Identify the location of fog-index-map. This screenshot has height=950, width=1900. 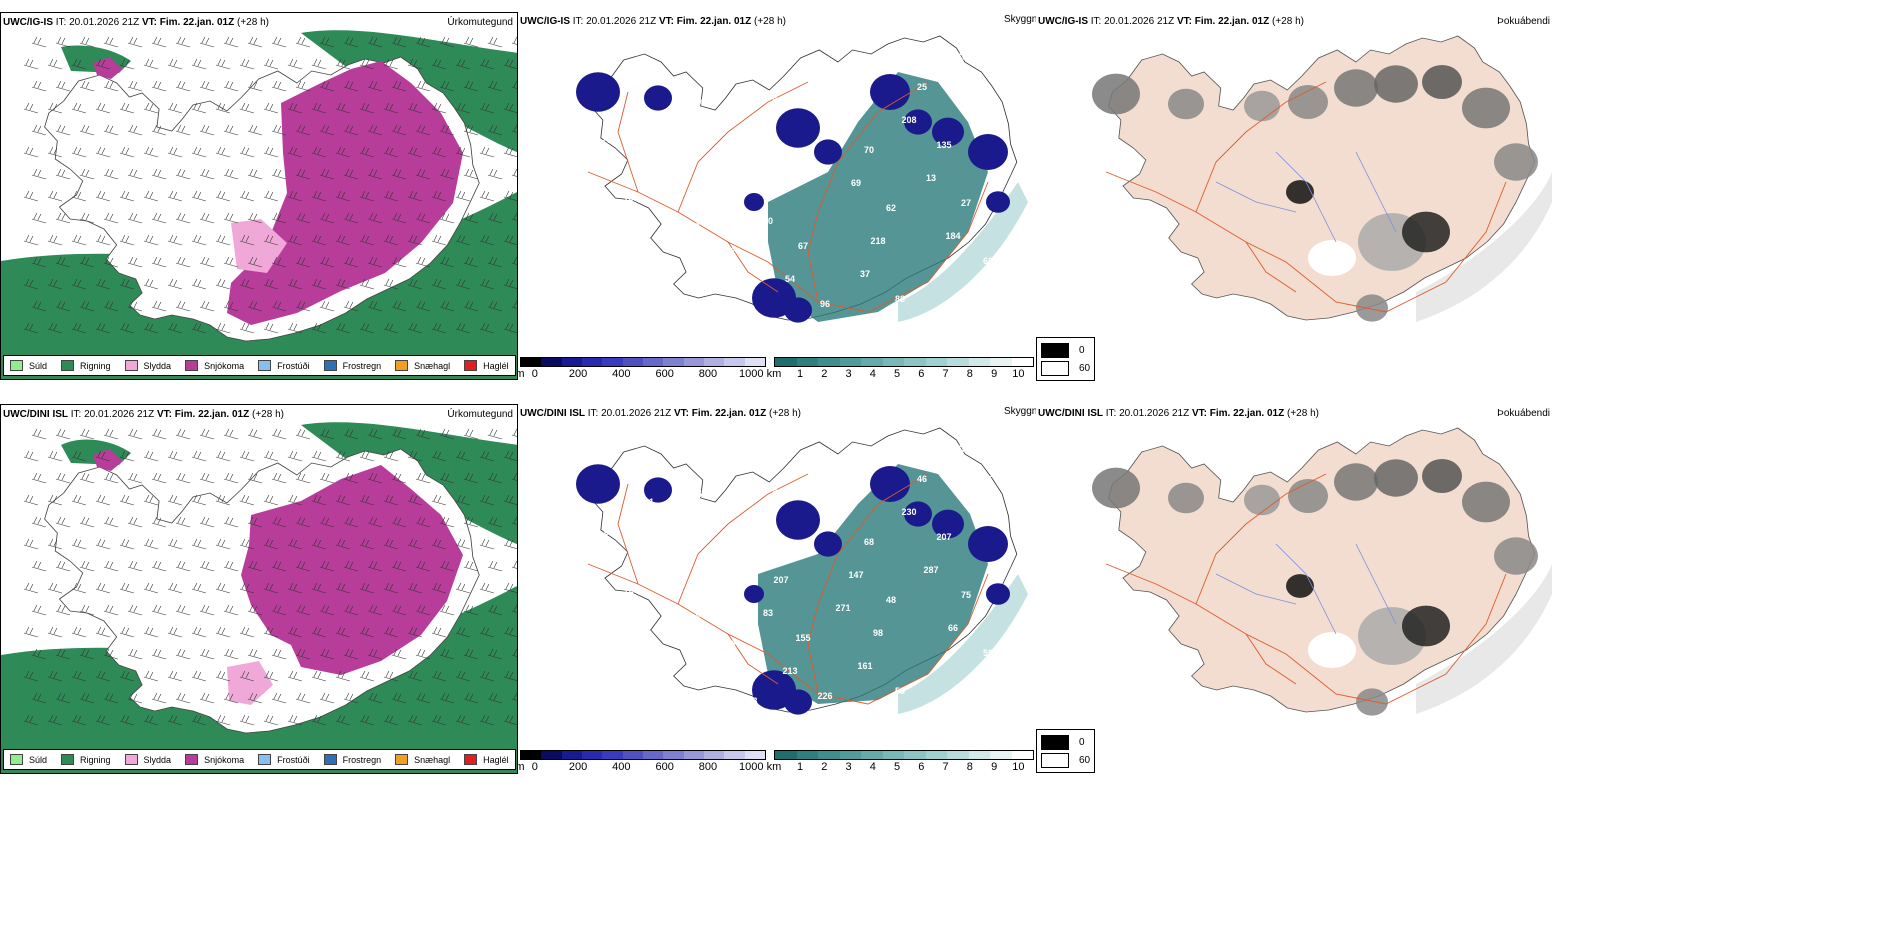
(1322, 571).